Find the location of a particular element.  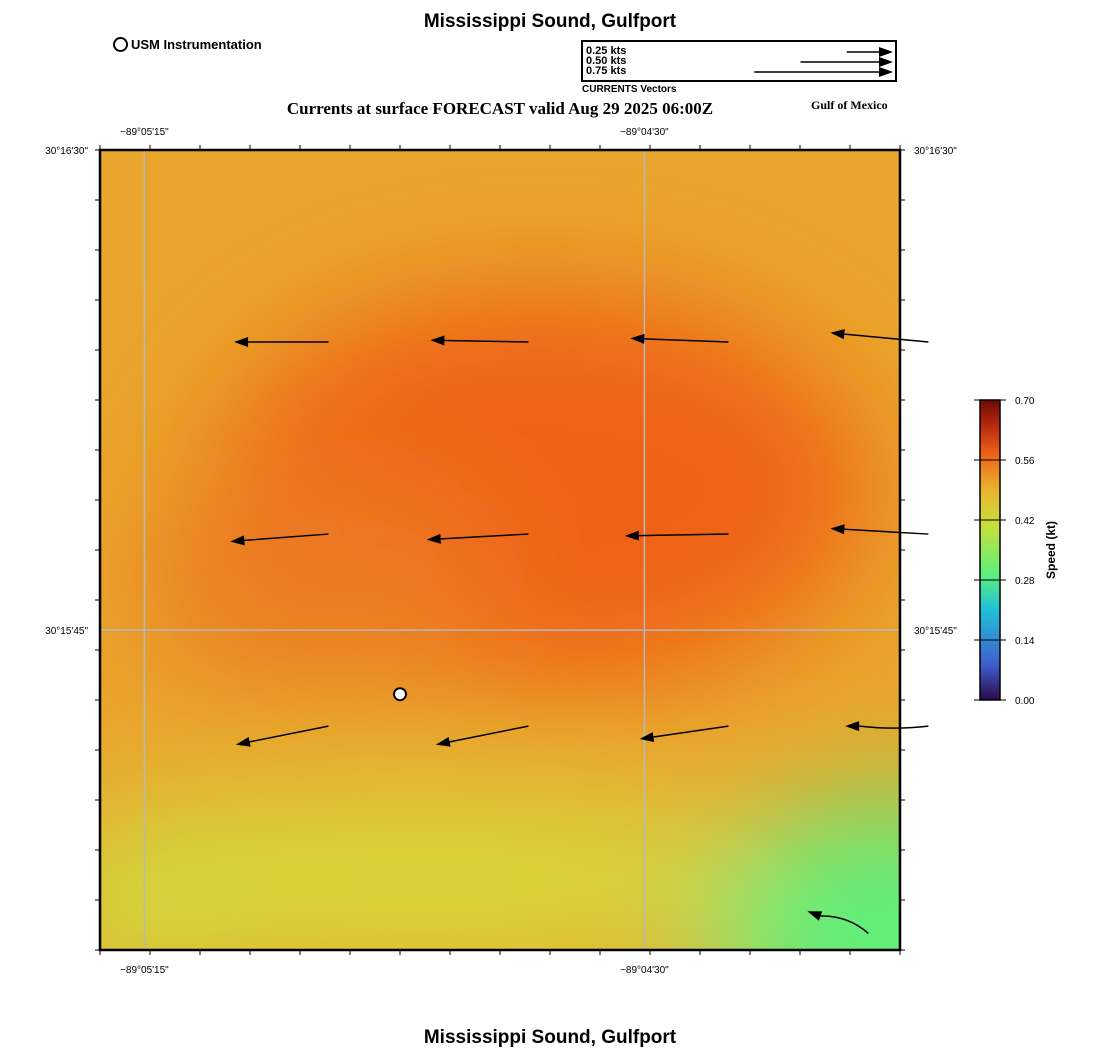

colorbar-label: Speed (kt) is located at coordinates (1051, 550).